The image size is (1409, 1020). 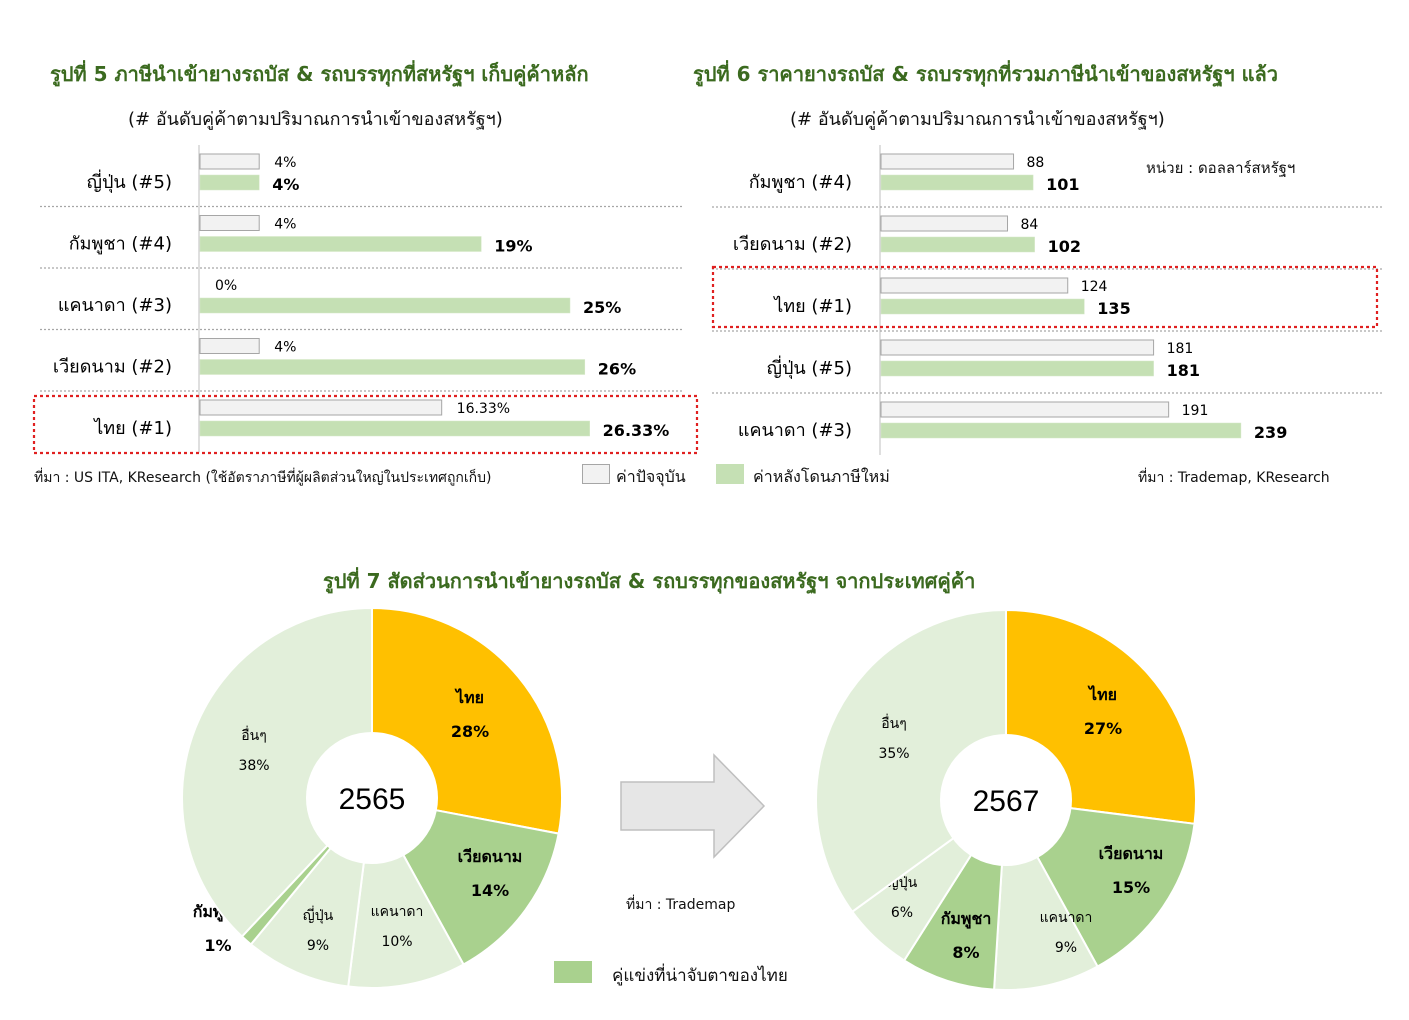 What do you see at coordinates (1131, 887) in the screenshot?
I see `pie2567-slice-value: 15%` at bounding box center [1131, 887].